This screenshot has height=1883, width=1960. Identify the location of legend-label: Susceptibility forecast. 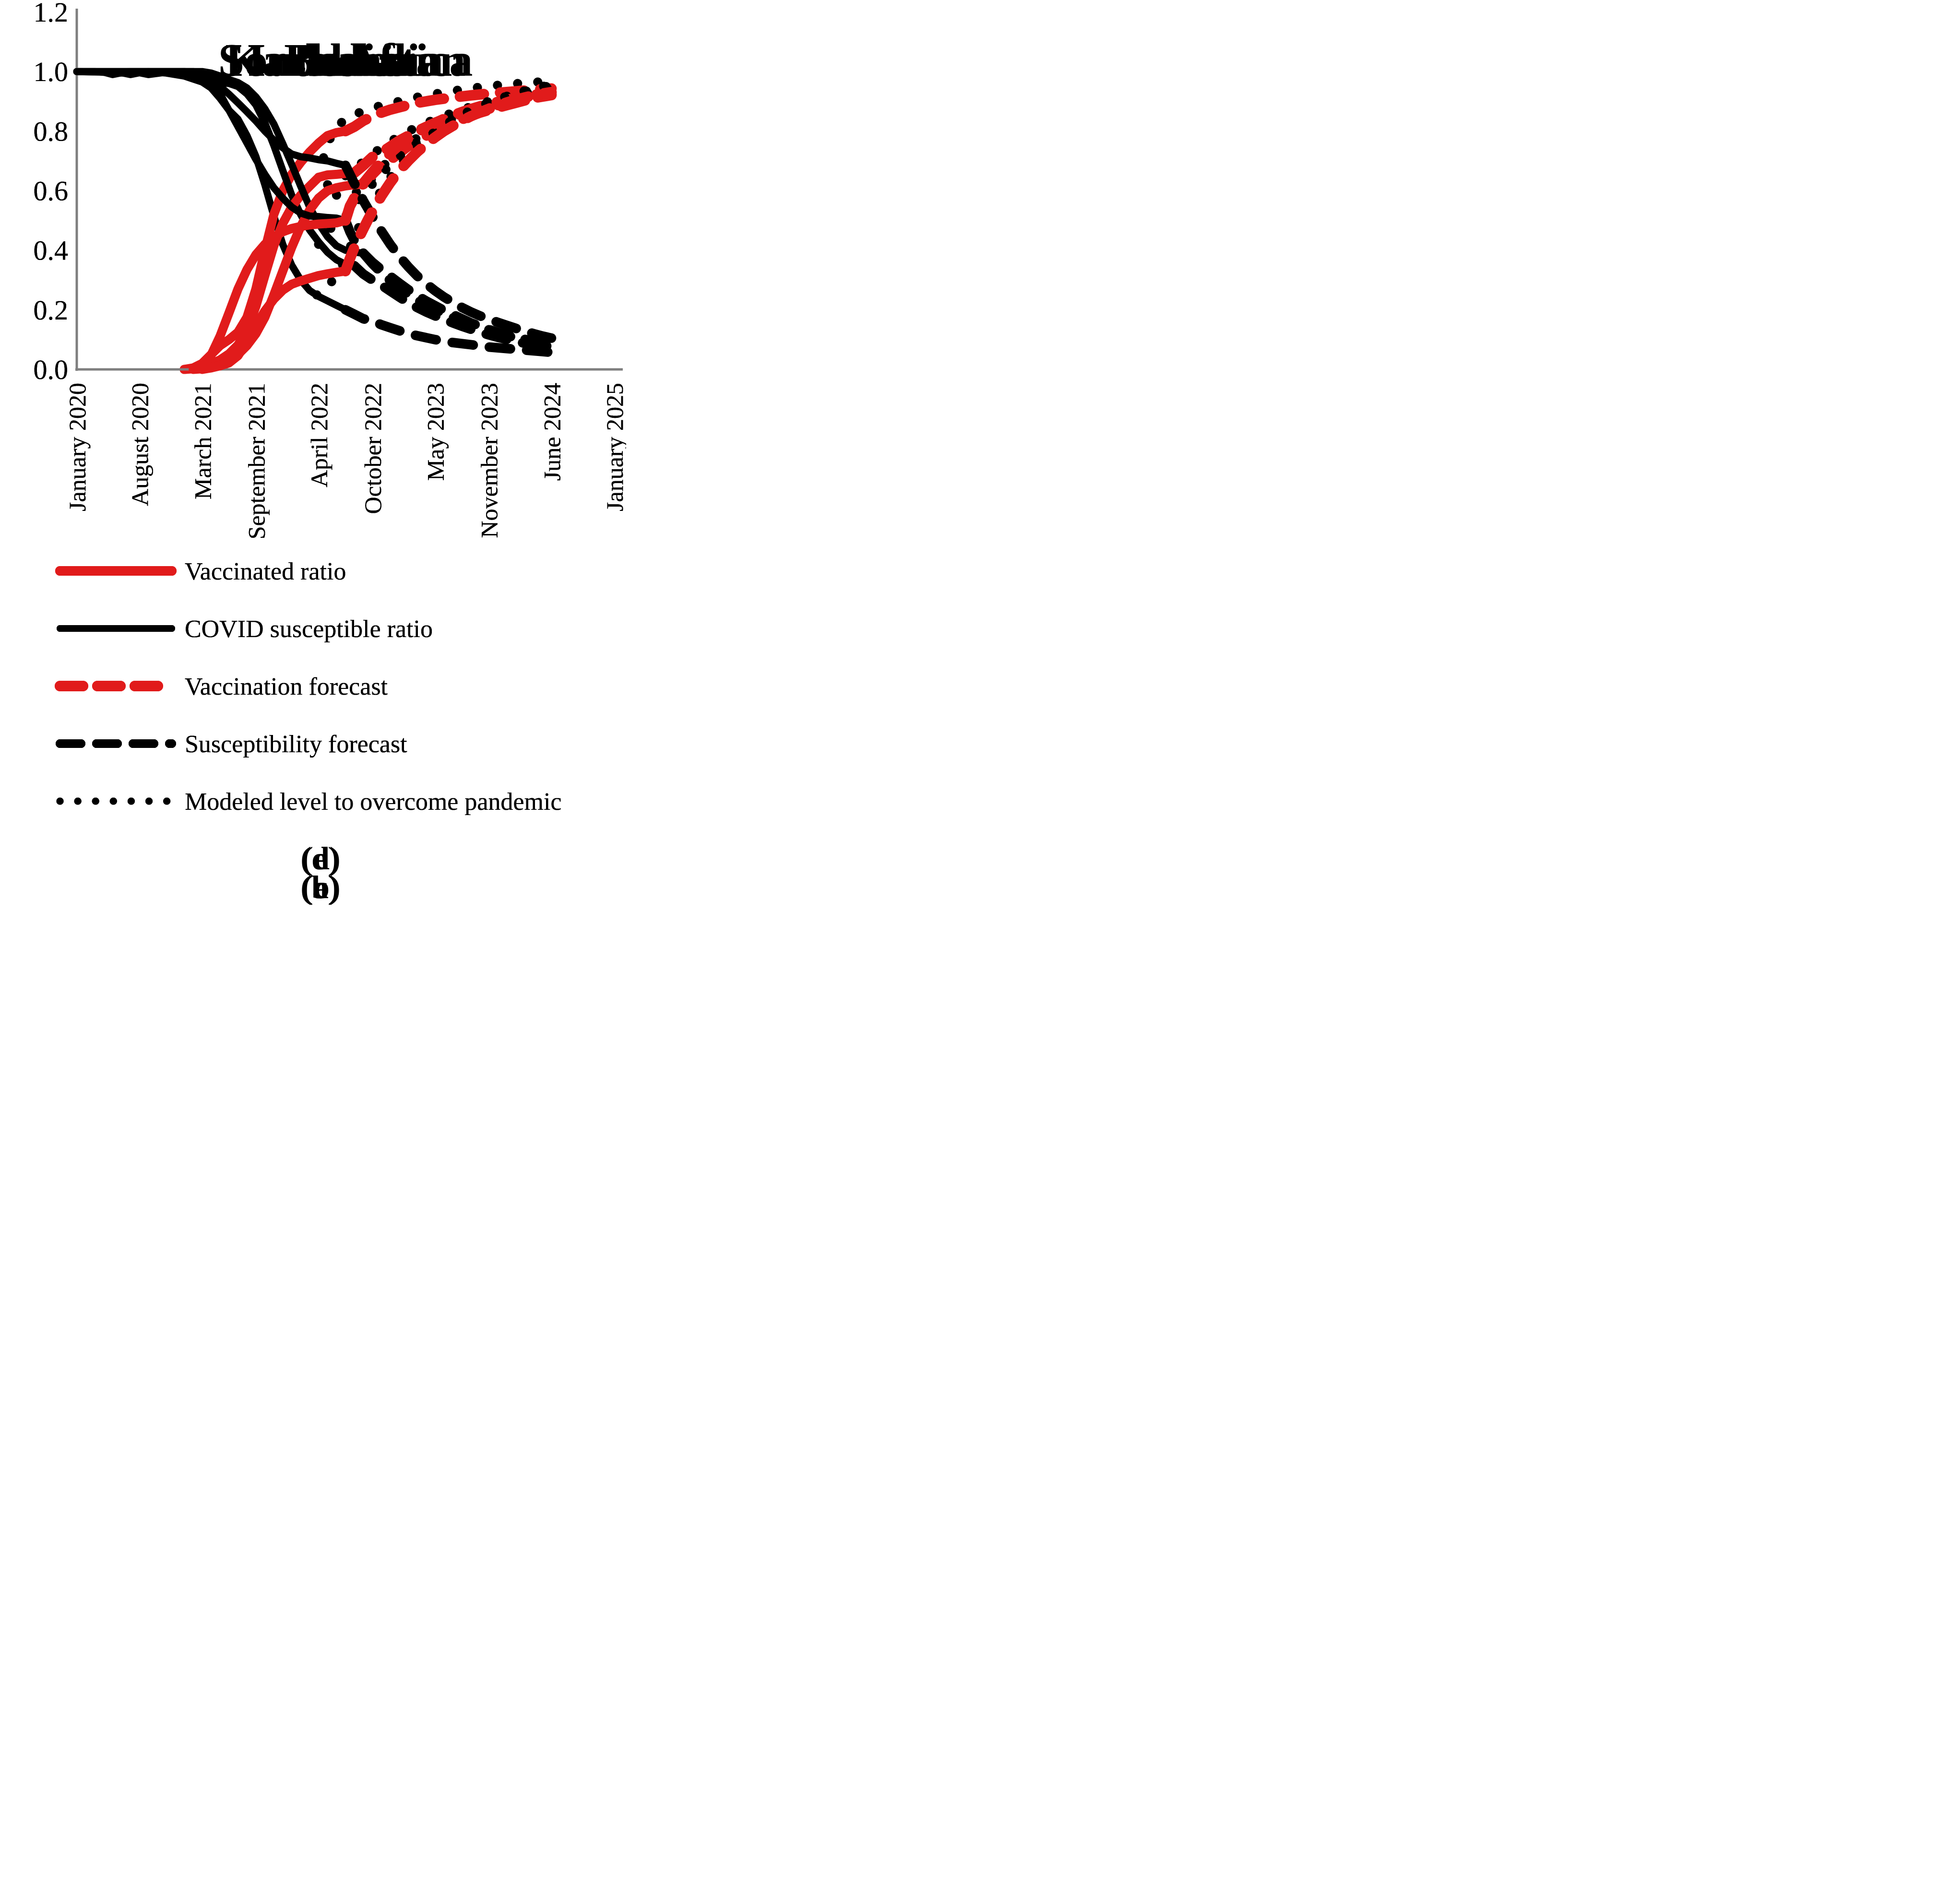
(296, 744).